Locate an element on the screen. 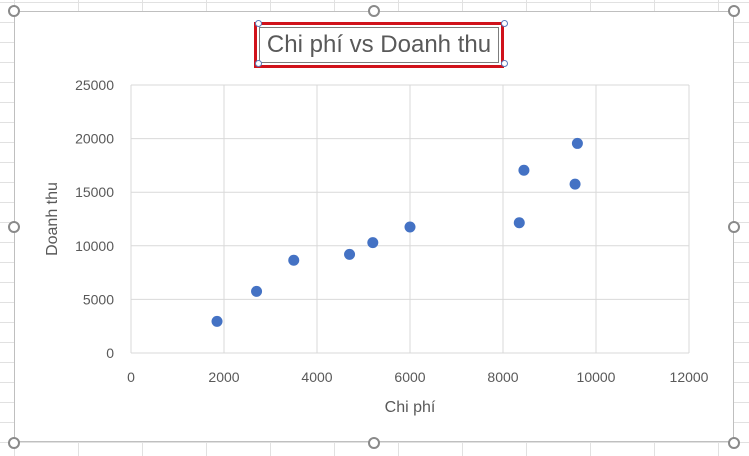  chart-title-frame is located at coordinates (379, 45).